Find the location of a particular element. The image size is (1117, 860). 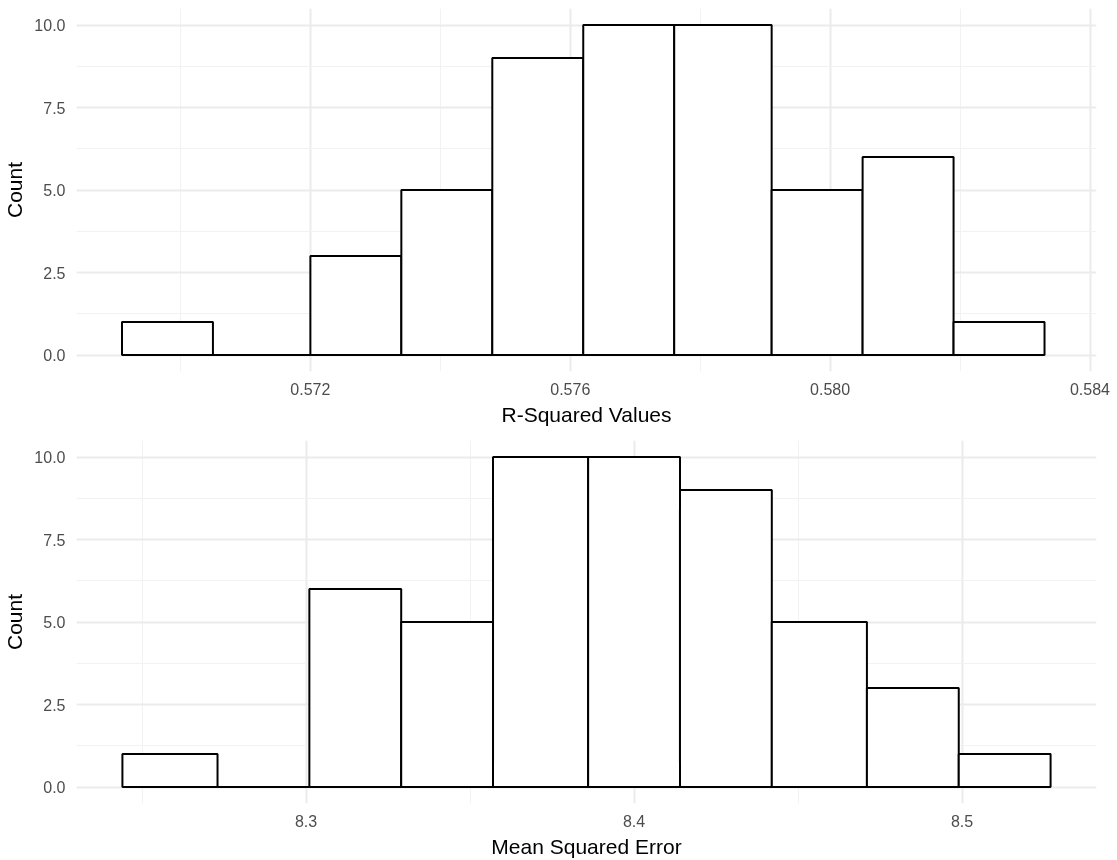

x-tick-label: 0.584 is located at coordinates (1090, 389).